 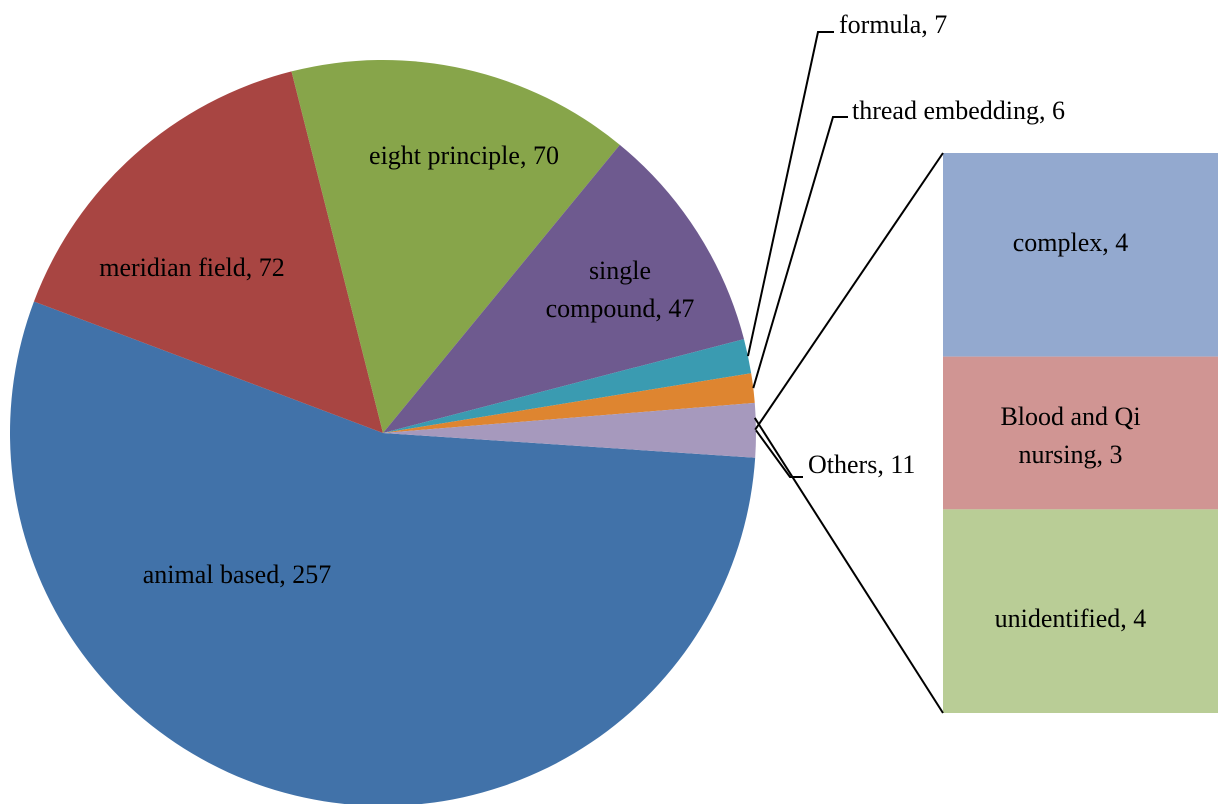 I want to click on data-label: unidentified, 4, so click(x=1071, y=618).